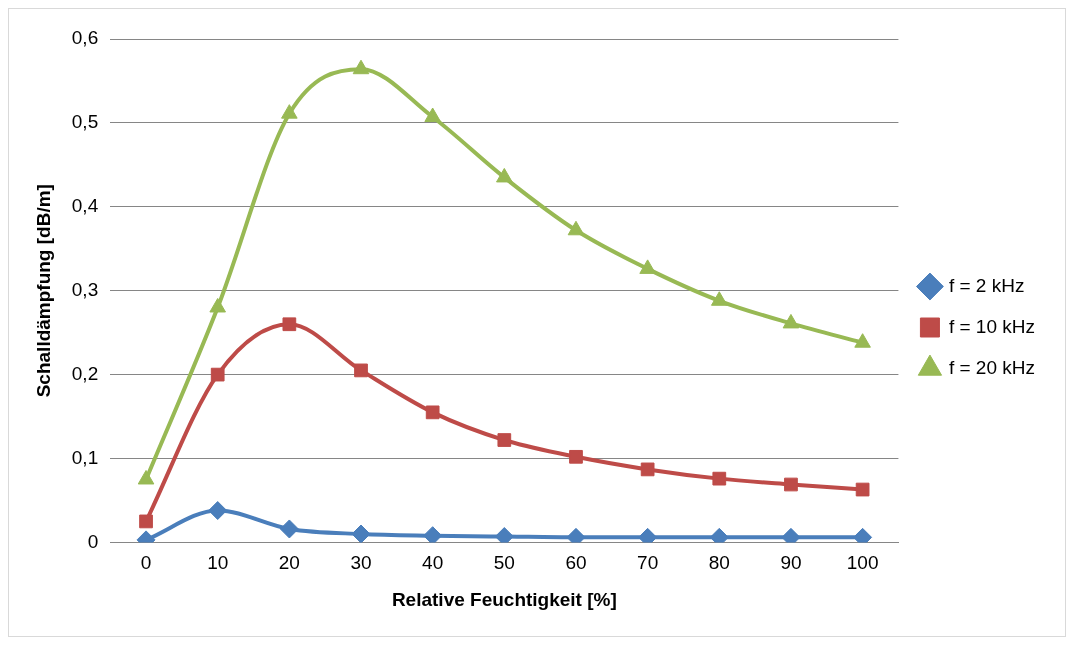 The height and width of the screenshot is (645, 1074). I want to click on x-tick-label: 0, so click(146, 563).